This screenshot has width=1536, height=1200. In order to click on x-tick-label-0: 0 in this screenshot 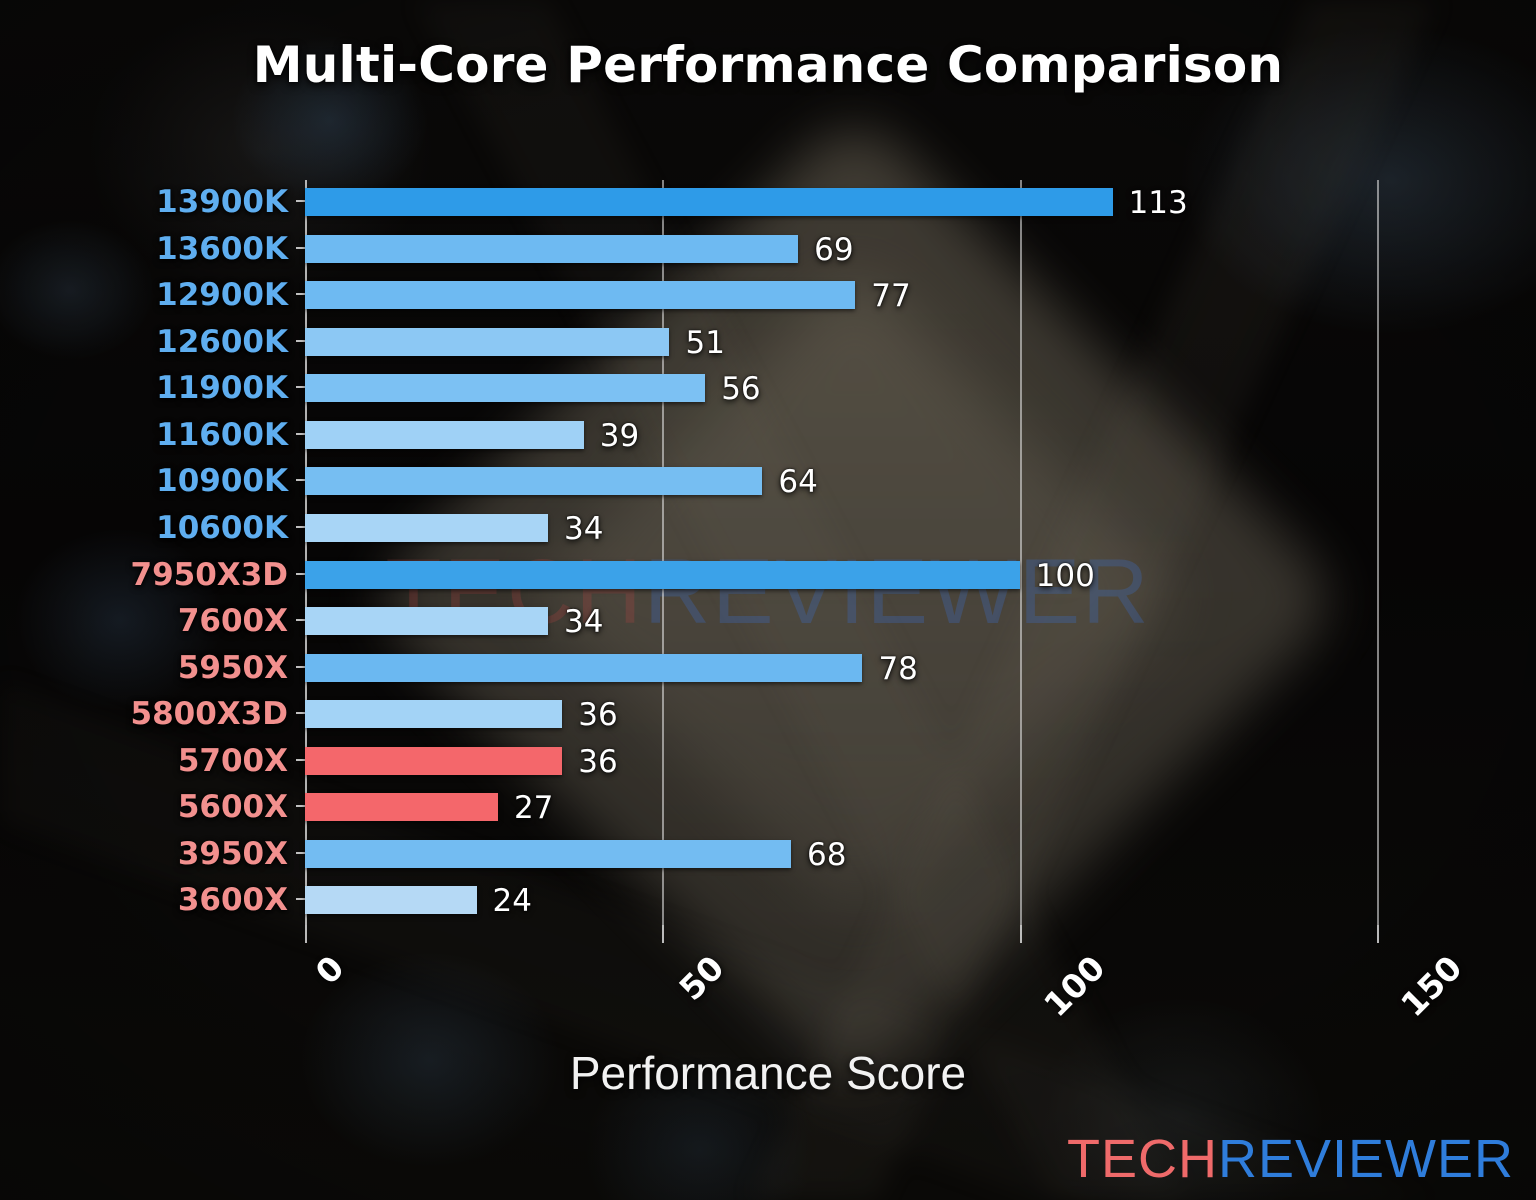, I will do `click(329, 970)`.